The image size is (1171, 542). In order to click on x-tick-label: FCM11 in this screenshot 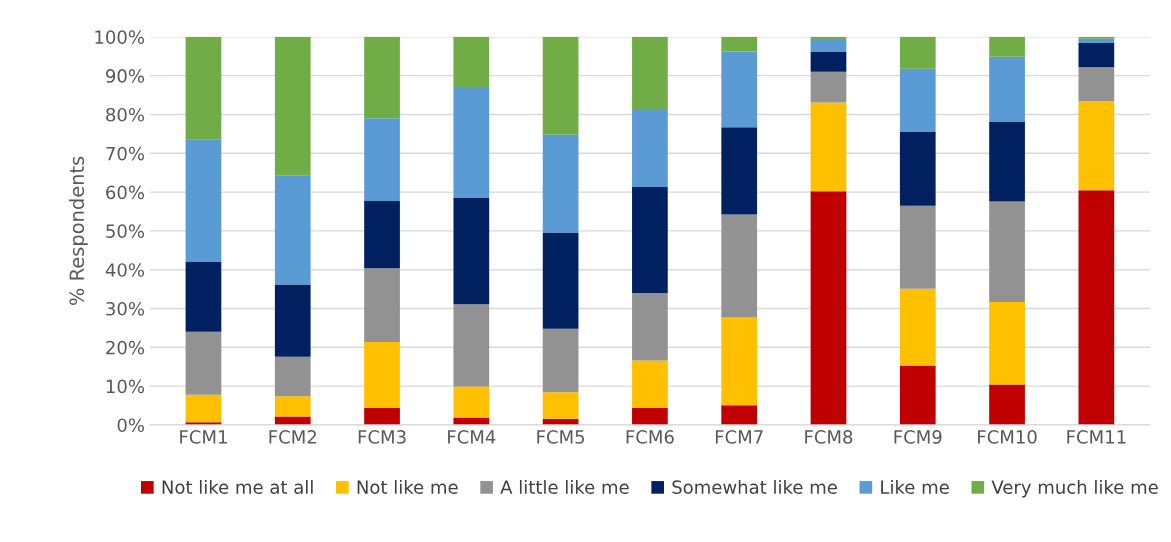, I will do `click(1096, 437)`.